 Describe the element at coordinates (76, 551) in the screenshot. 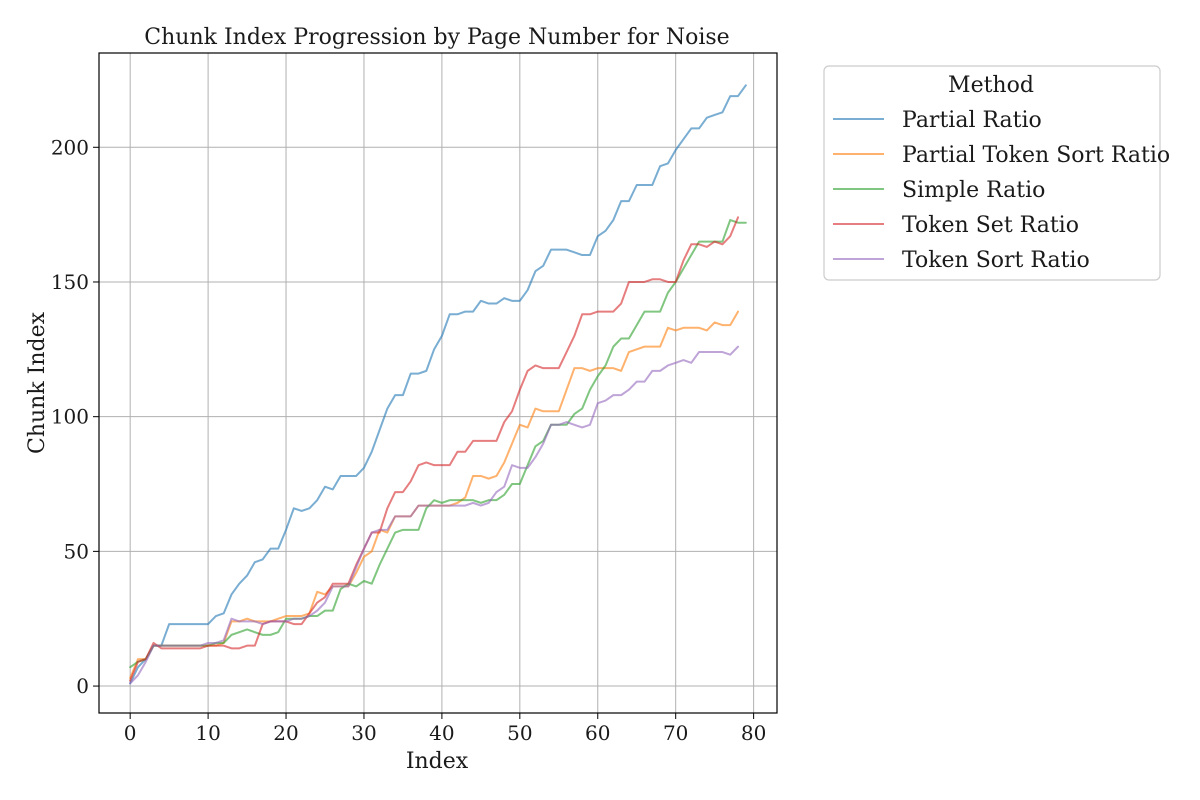

I see `y-tick-label-50: 50` at that location.